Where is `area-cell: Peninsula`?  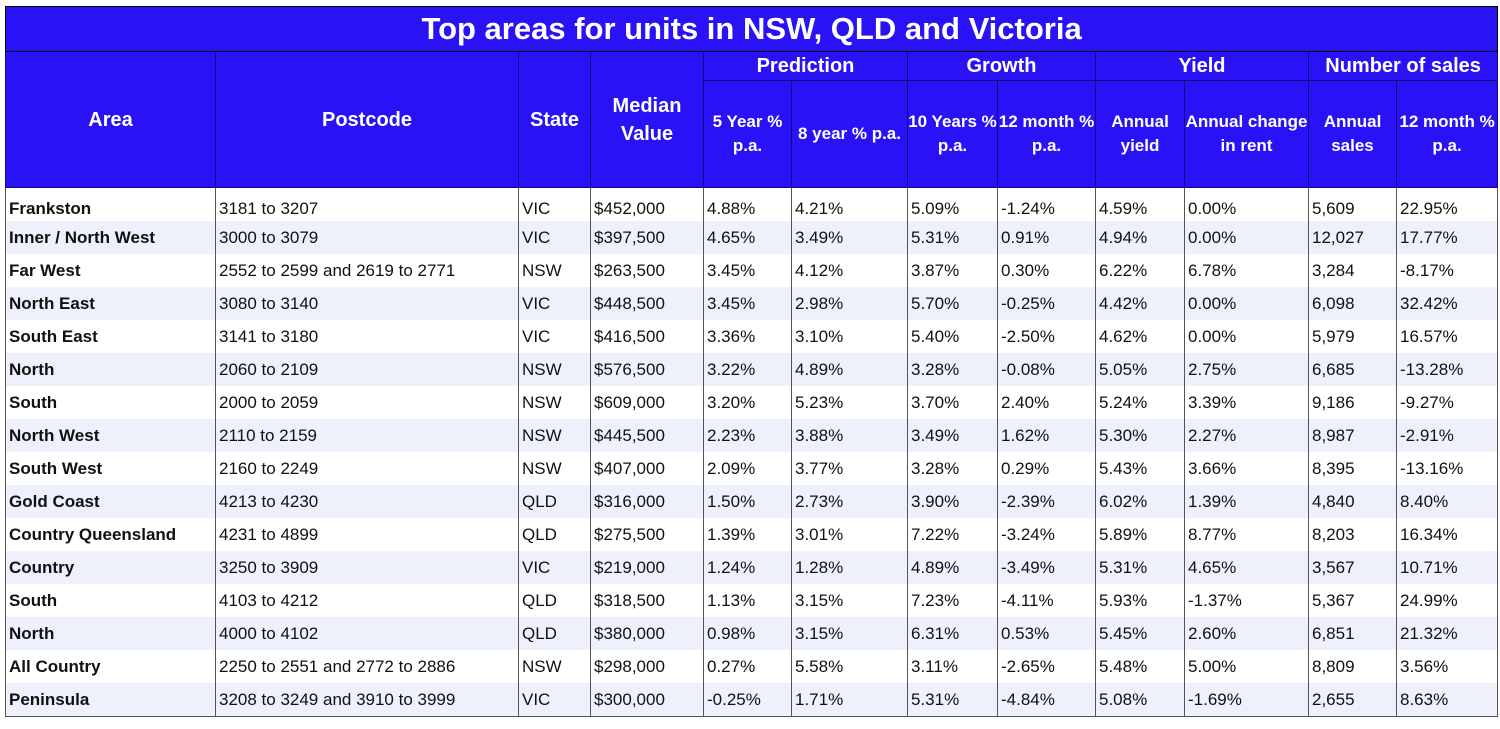 area-cell: Peninsula is located at coordinates (110, 700).